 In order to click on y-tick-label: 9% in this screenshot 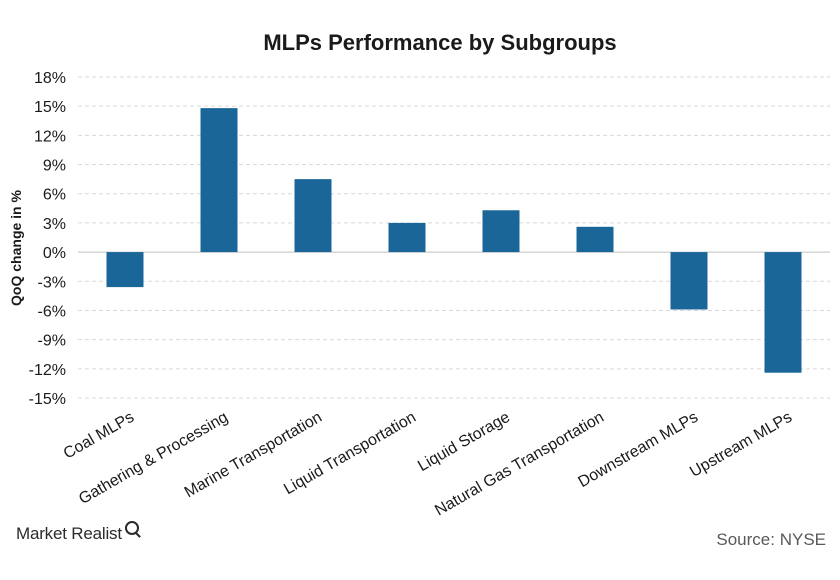, I will do `click(54, 166)`.